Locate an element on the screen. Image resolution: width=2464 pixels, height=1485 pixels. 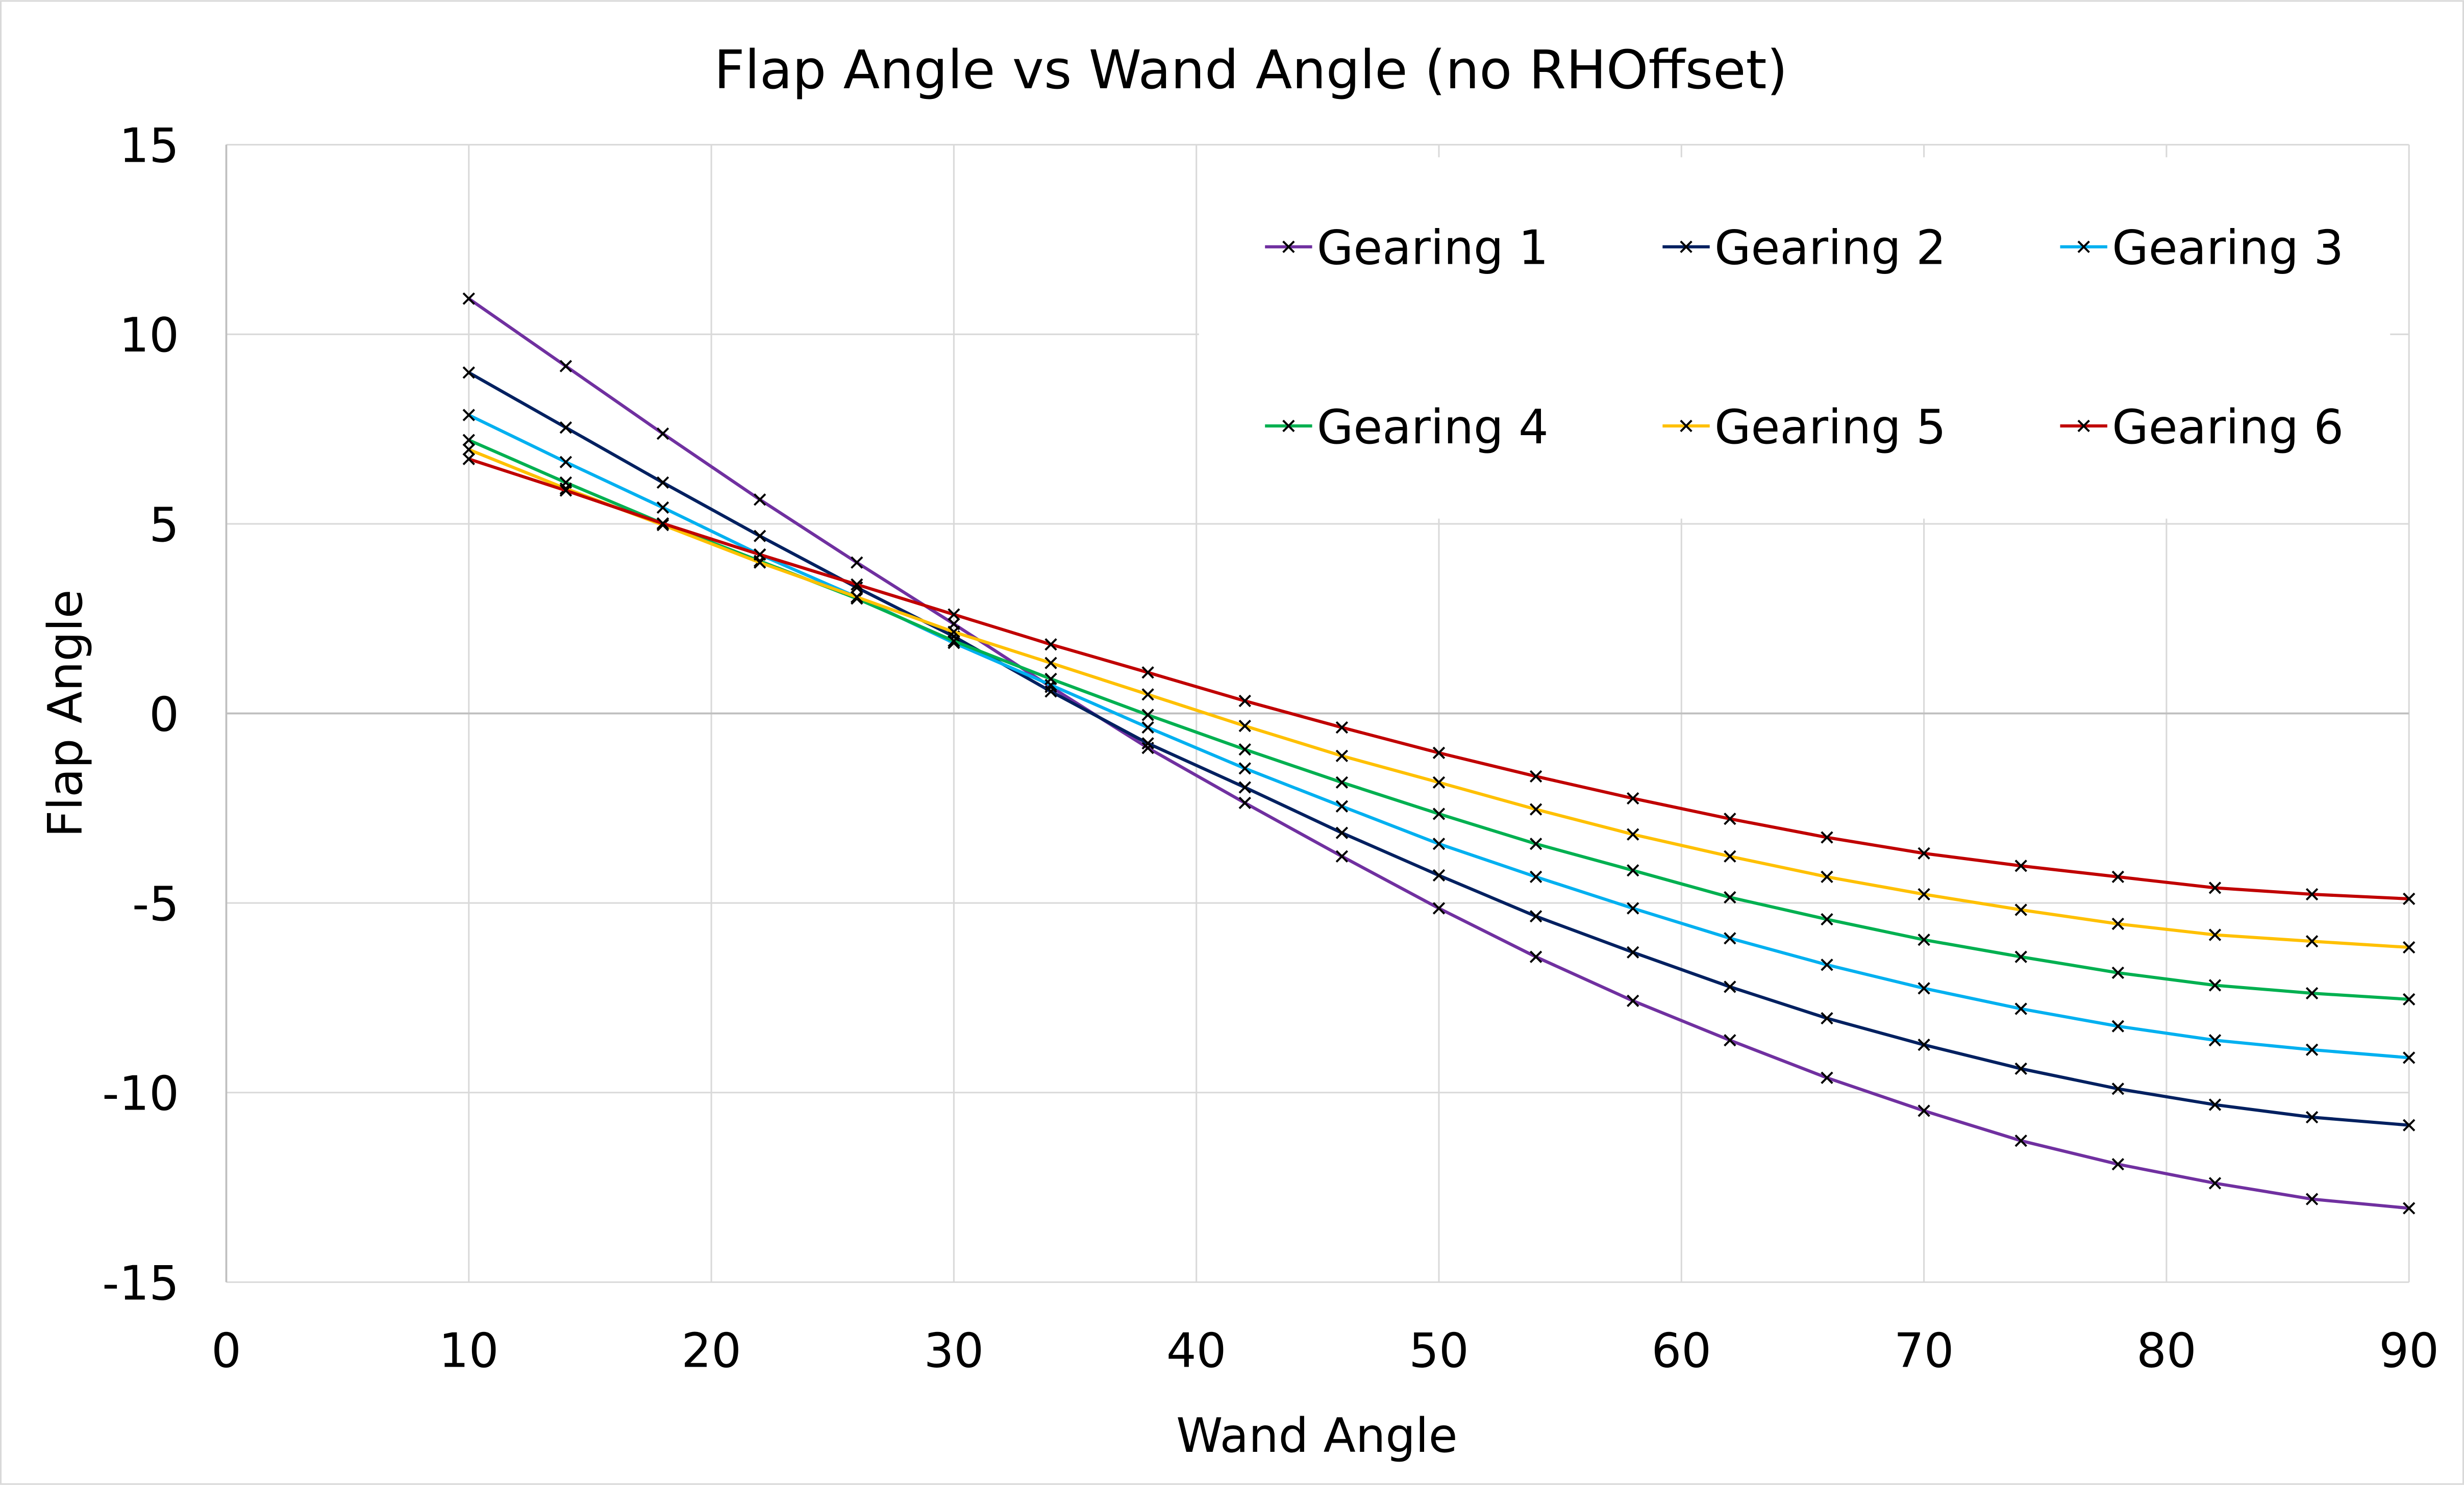
x-axis-label: Wand Angle is located at coordinates (1317, 1435).